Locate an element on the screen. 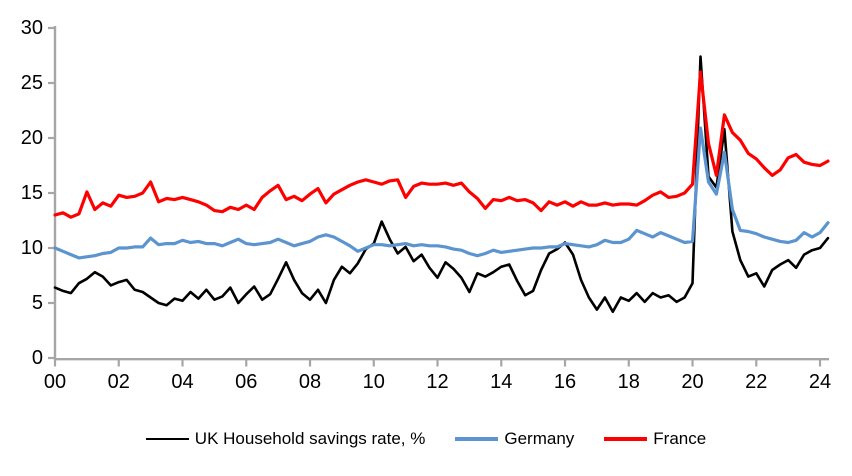  y-tick-label: 0 is located at coordinates (37, 358).